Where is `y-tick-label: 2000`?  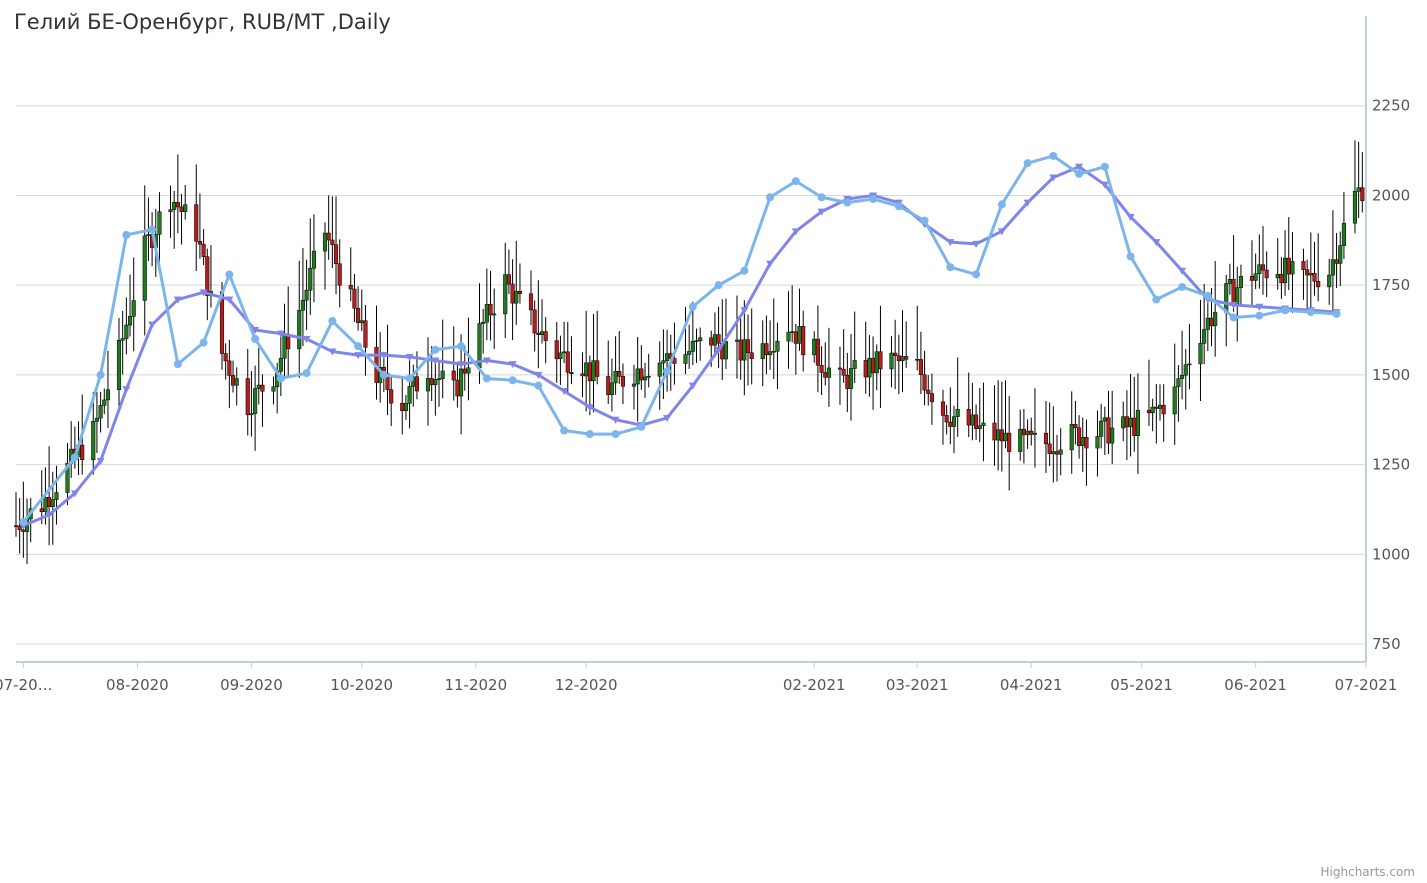
y-tick-label: 2000 is located at coordinates (1391, 195).